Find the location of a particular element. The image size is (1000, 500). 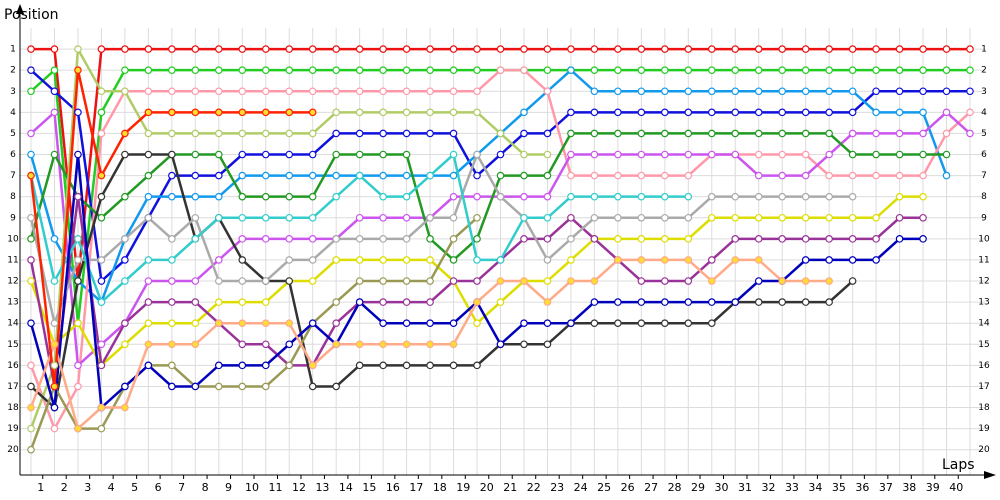

y-tick-label: 9 is located at coordinates (13, 218).